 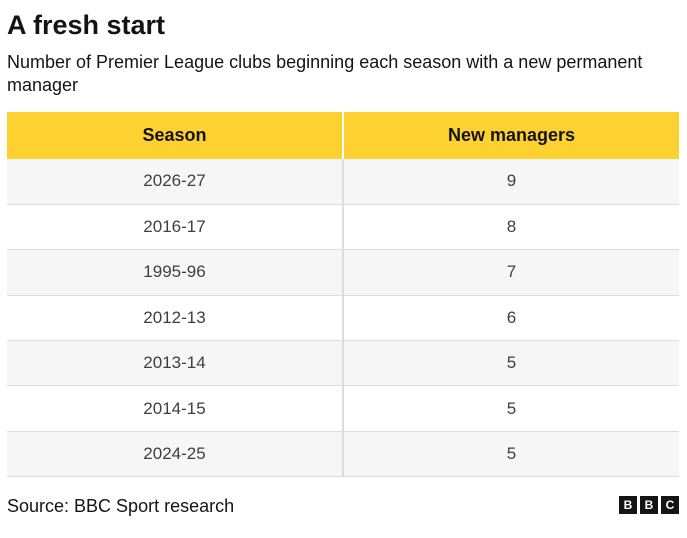 I want to click on cell-season: 2024-25, so click(x=175, y=454).